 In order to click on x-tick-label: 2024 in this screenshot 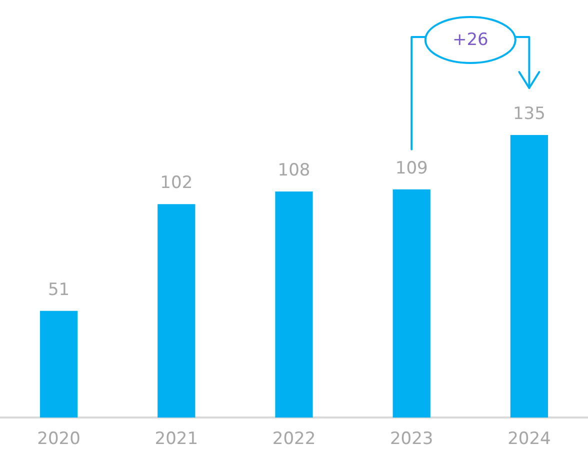, I will do `click(529, 439)`.